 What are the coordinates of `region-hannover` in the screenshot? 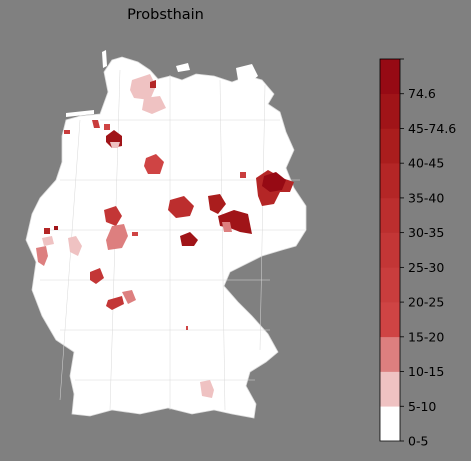 It's located at (154, 164).